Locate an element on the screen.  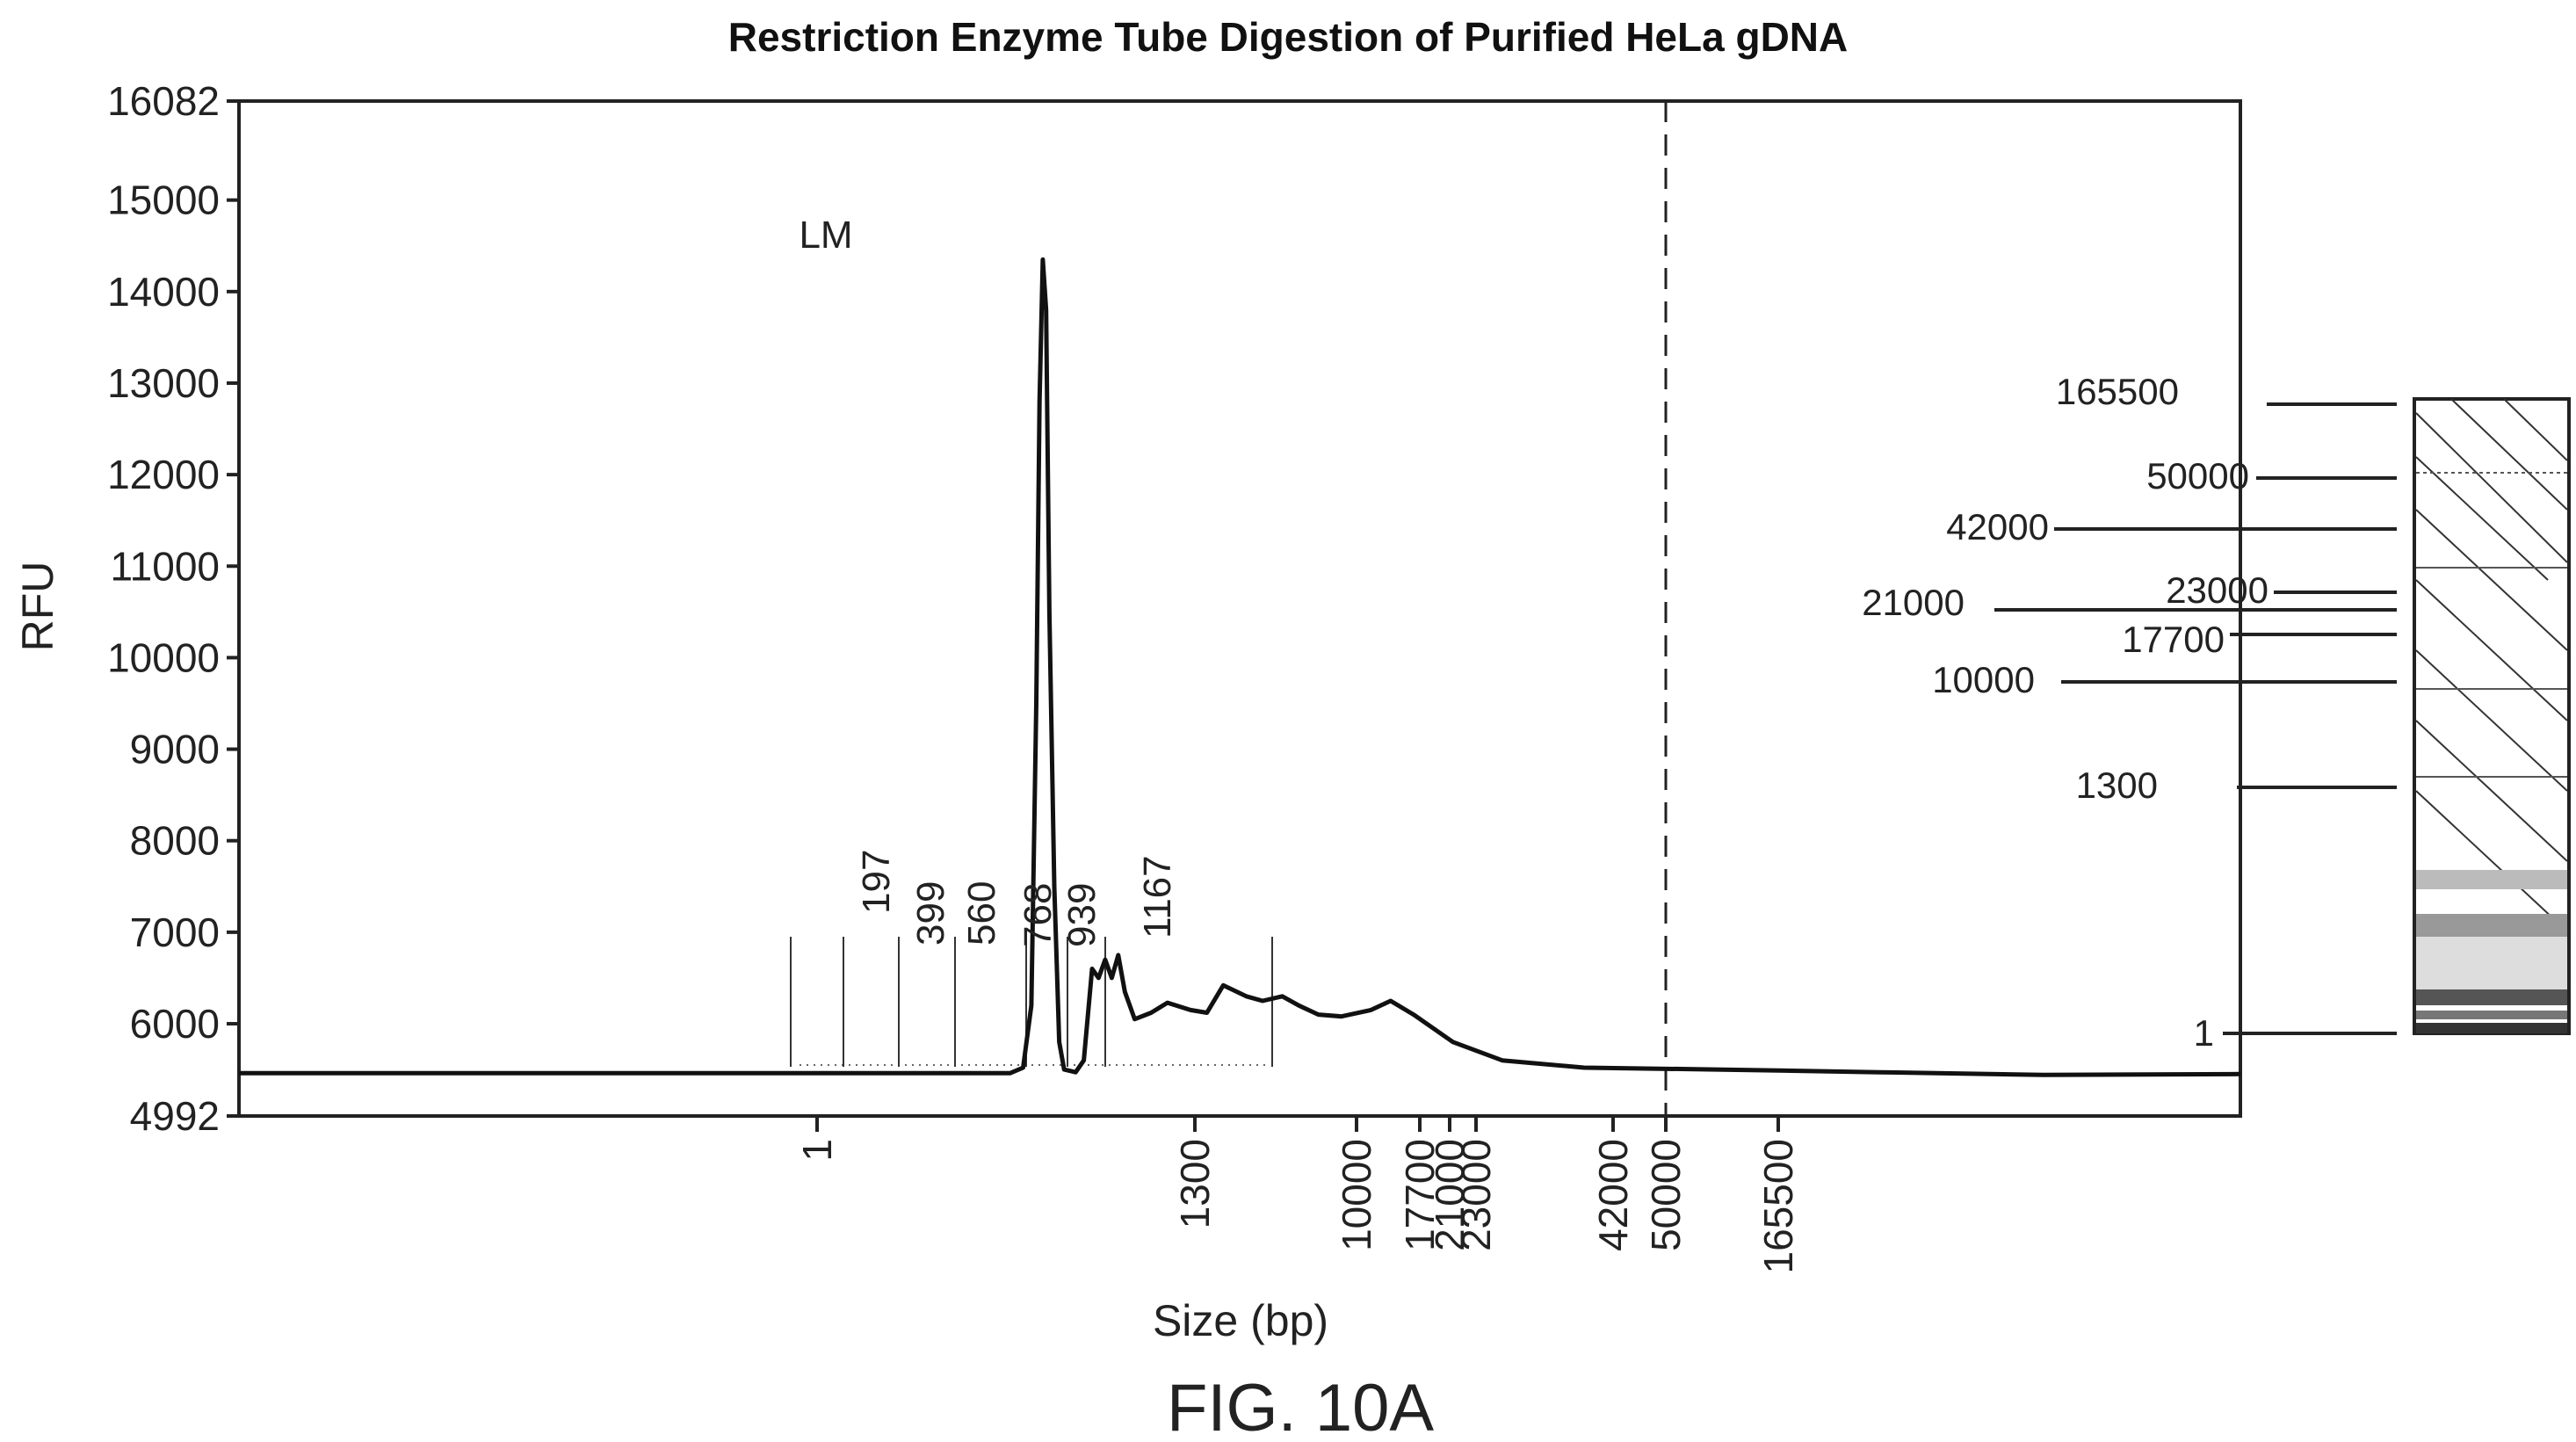
figure-label: FIG. 10A is located at coordinates (1300, 1406).